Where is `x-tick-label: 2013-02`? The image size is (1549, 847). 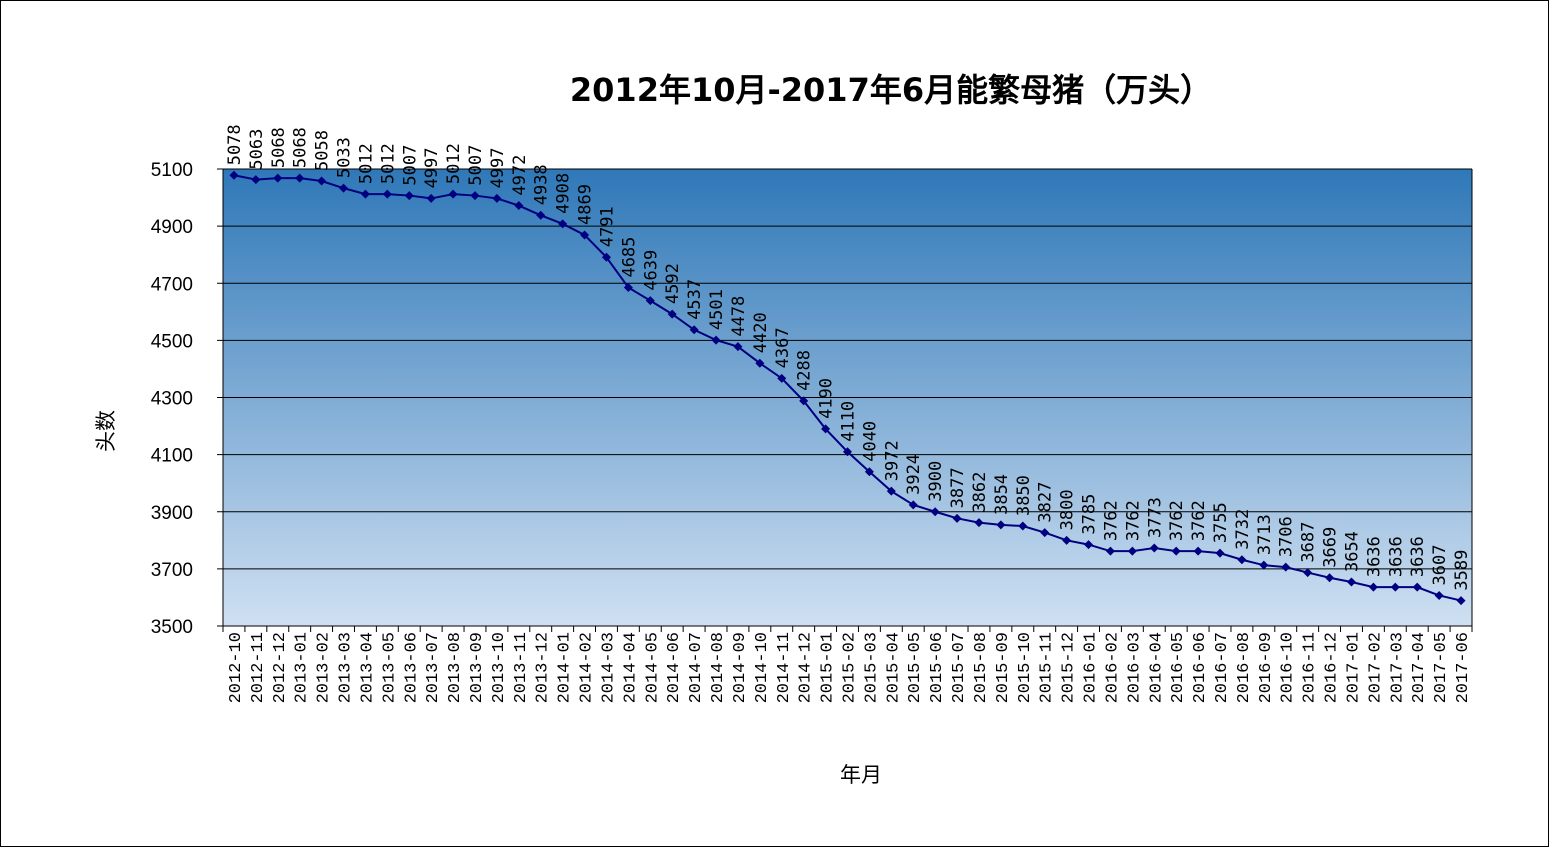
x-tick-label: 2013-02 is located at coordinates (324, 667).